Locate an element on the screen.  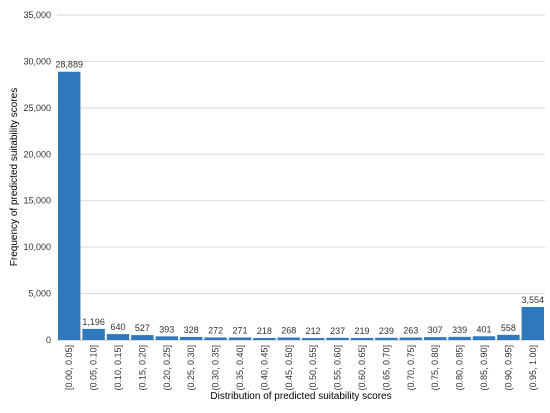
x-tick-label: (0.65, 0.70] is located at coordinates (386, 368).